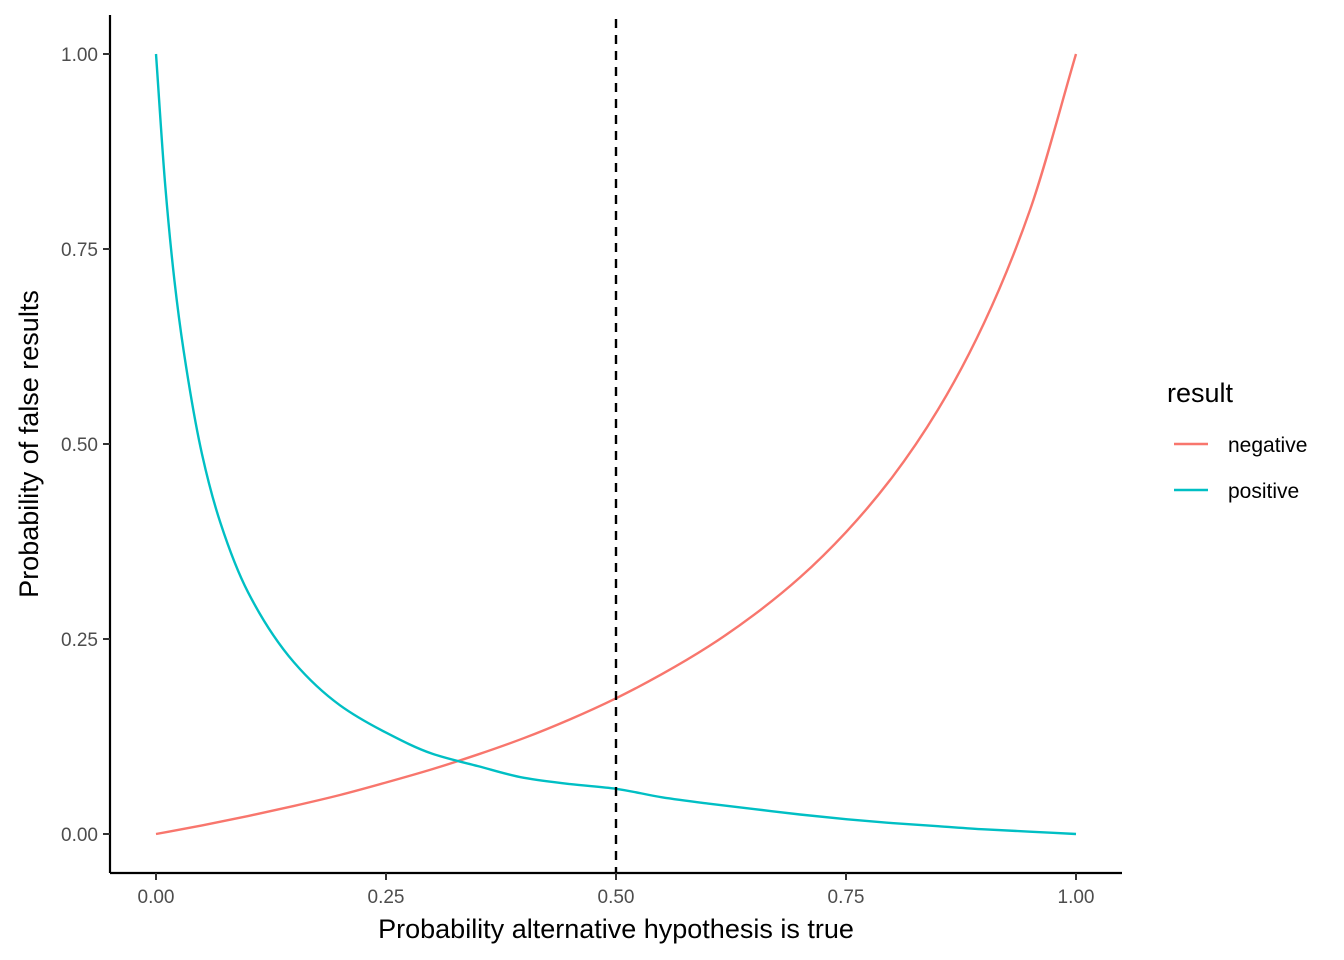 The height and width of the screenshot is (960, 1344). What do you see at coordinates (386, 897) in the screenshot?
I see `x-tick-label: 0.25` at bounding box center [386, 897].